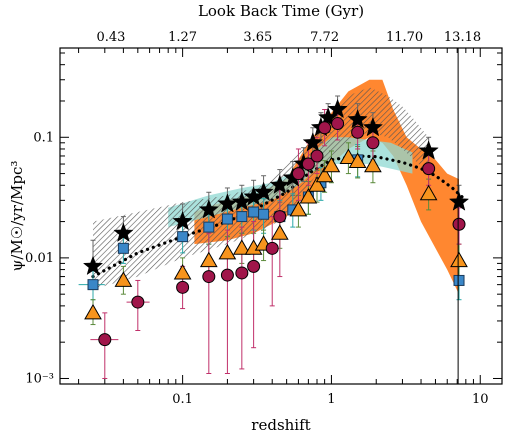  Describe the element at coordinates (257, 37) in the screenshot. I see `top-tick-label: 3.65` at that location.